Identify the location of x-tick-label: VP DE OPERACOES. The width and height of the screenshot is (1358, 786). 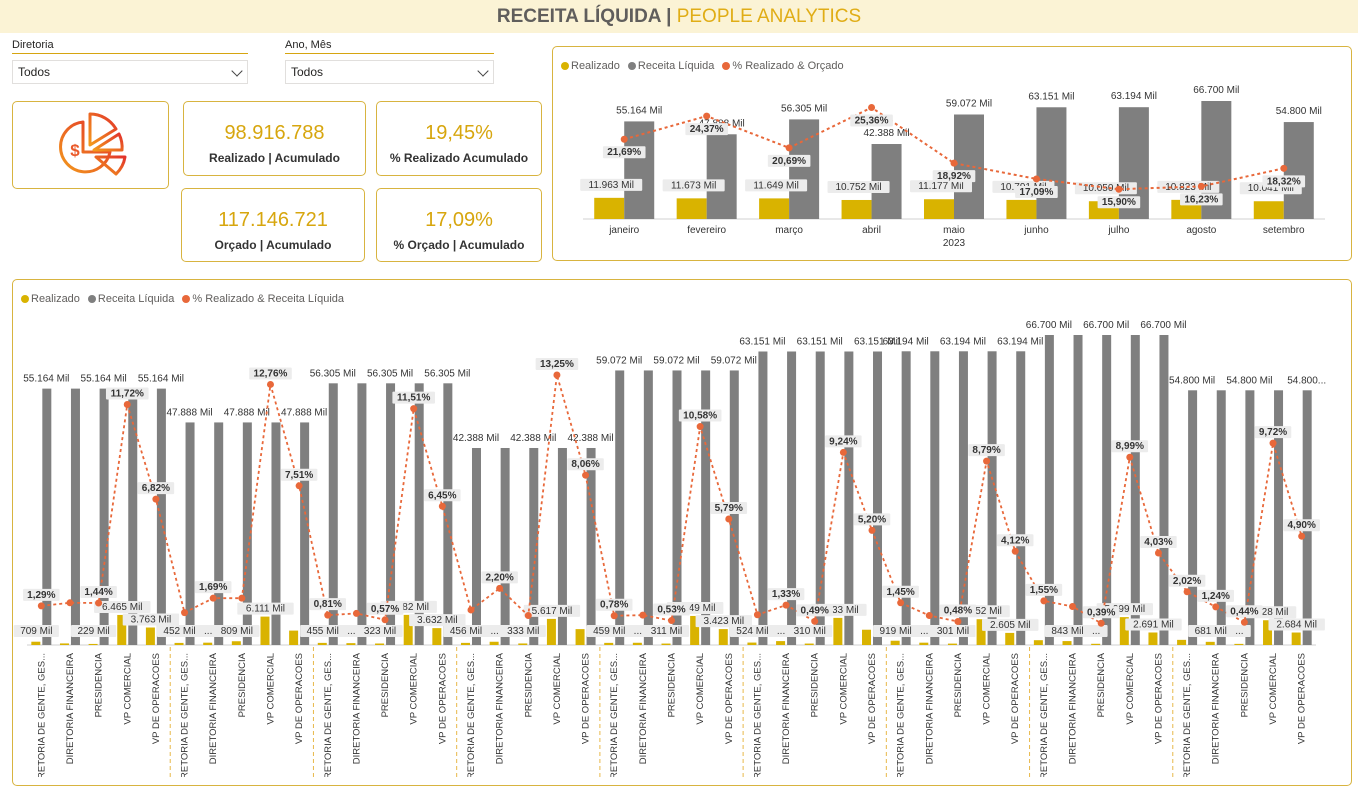
(1158, 698).